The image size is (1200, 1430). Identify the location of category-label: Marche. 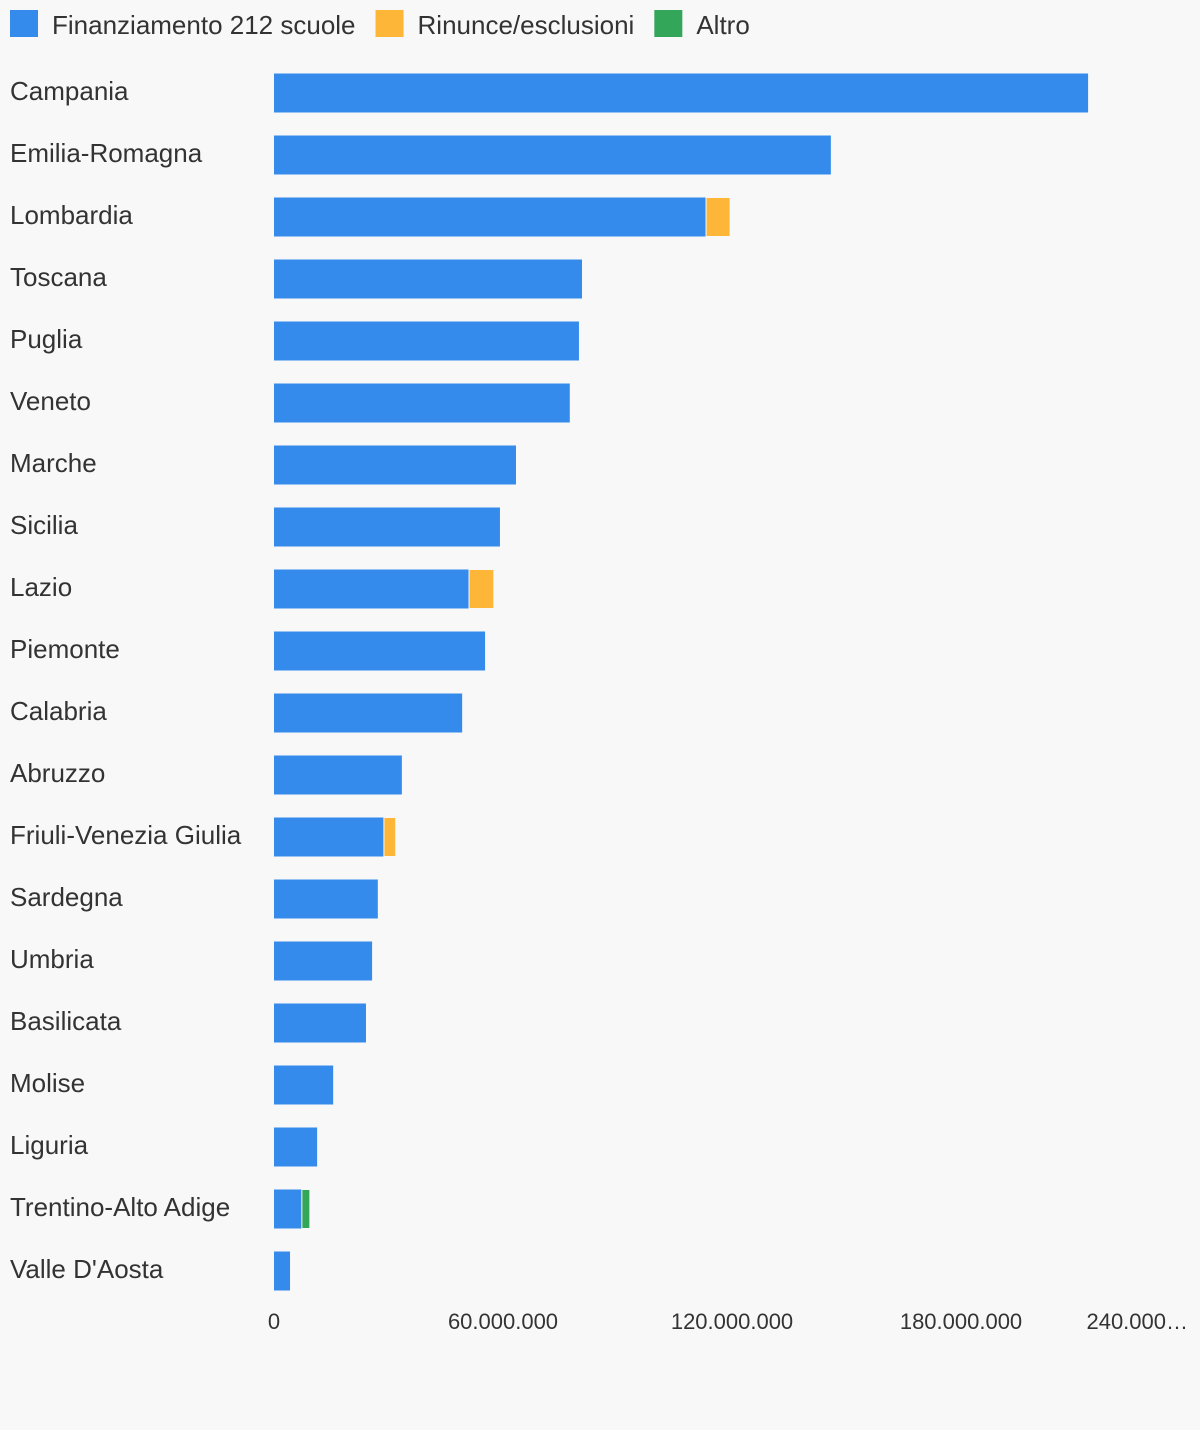
(53, 463).